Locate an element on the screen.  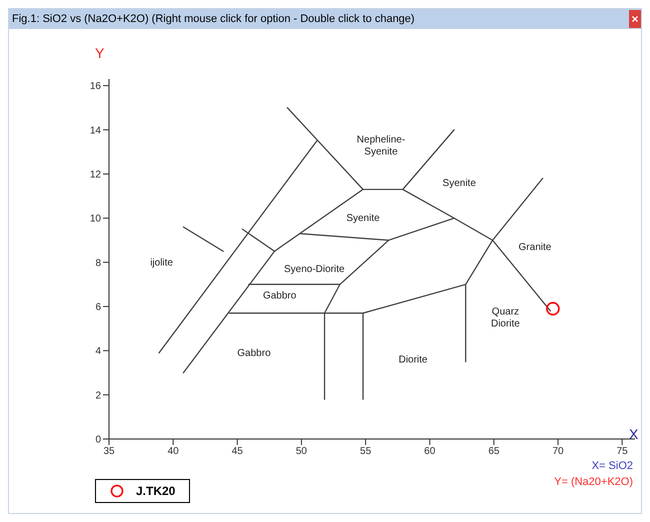
annotation: Granite is located at coordinates (535, 246).